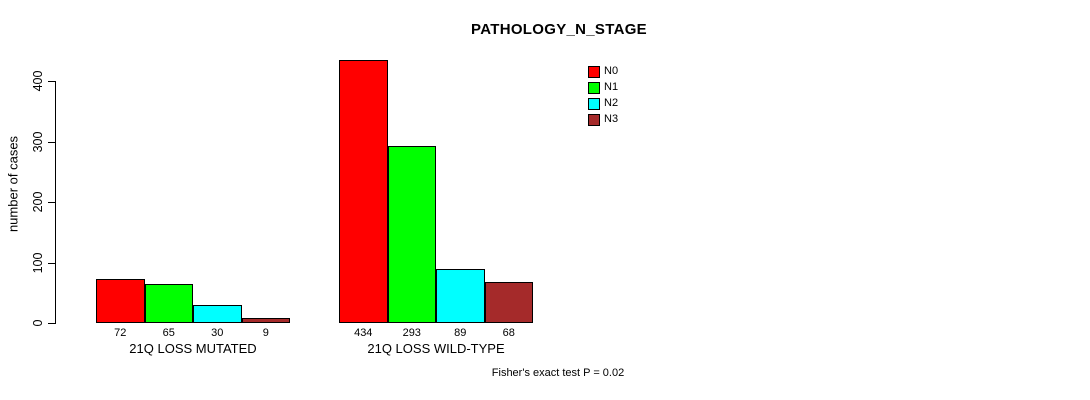  What do you see at coordinates (628, 73) in the screenshot?
I see `legend-item-n0: N0` at bounding box center [628, 73].